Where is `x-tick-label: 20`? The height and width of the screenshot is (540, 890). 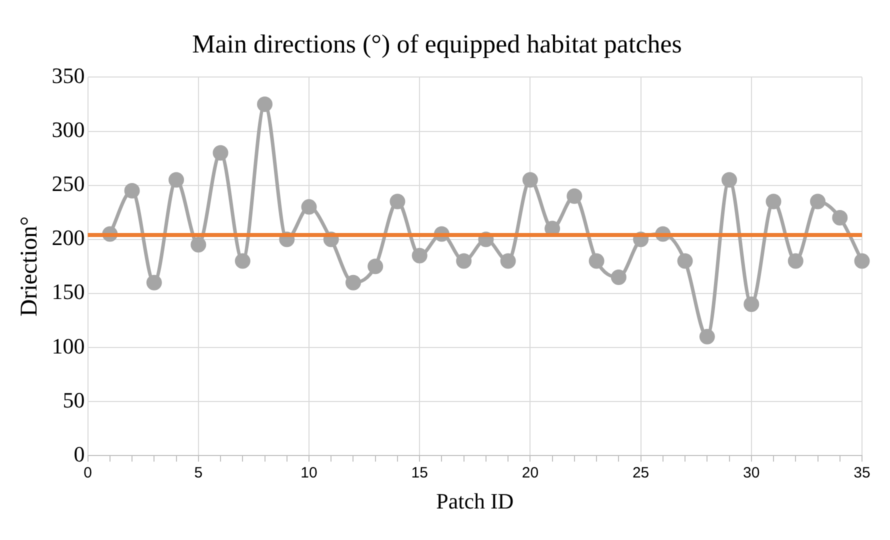
x-tick-label: 20 is located at coordinates (530, 473).